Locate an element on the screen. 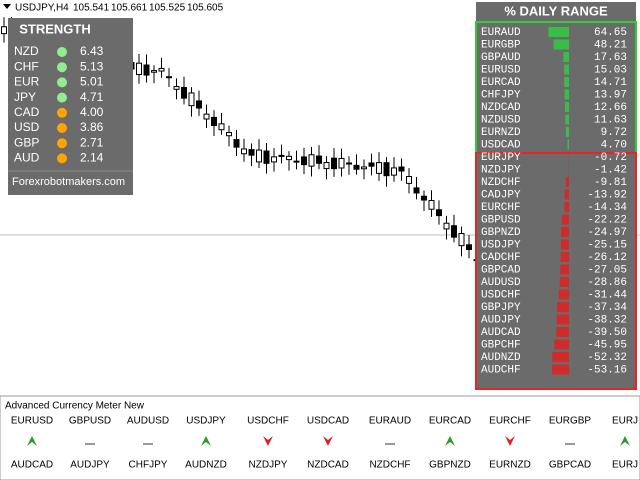  price: 105.605 is located at coordinates (205, 8).